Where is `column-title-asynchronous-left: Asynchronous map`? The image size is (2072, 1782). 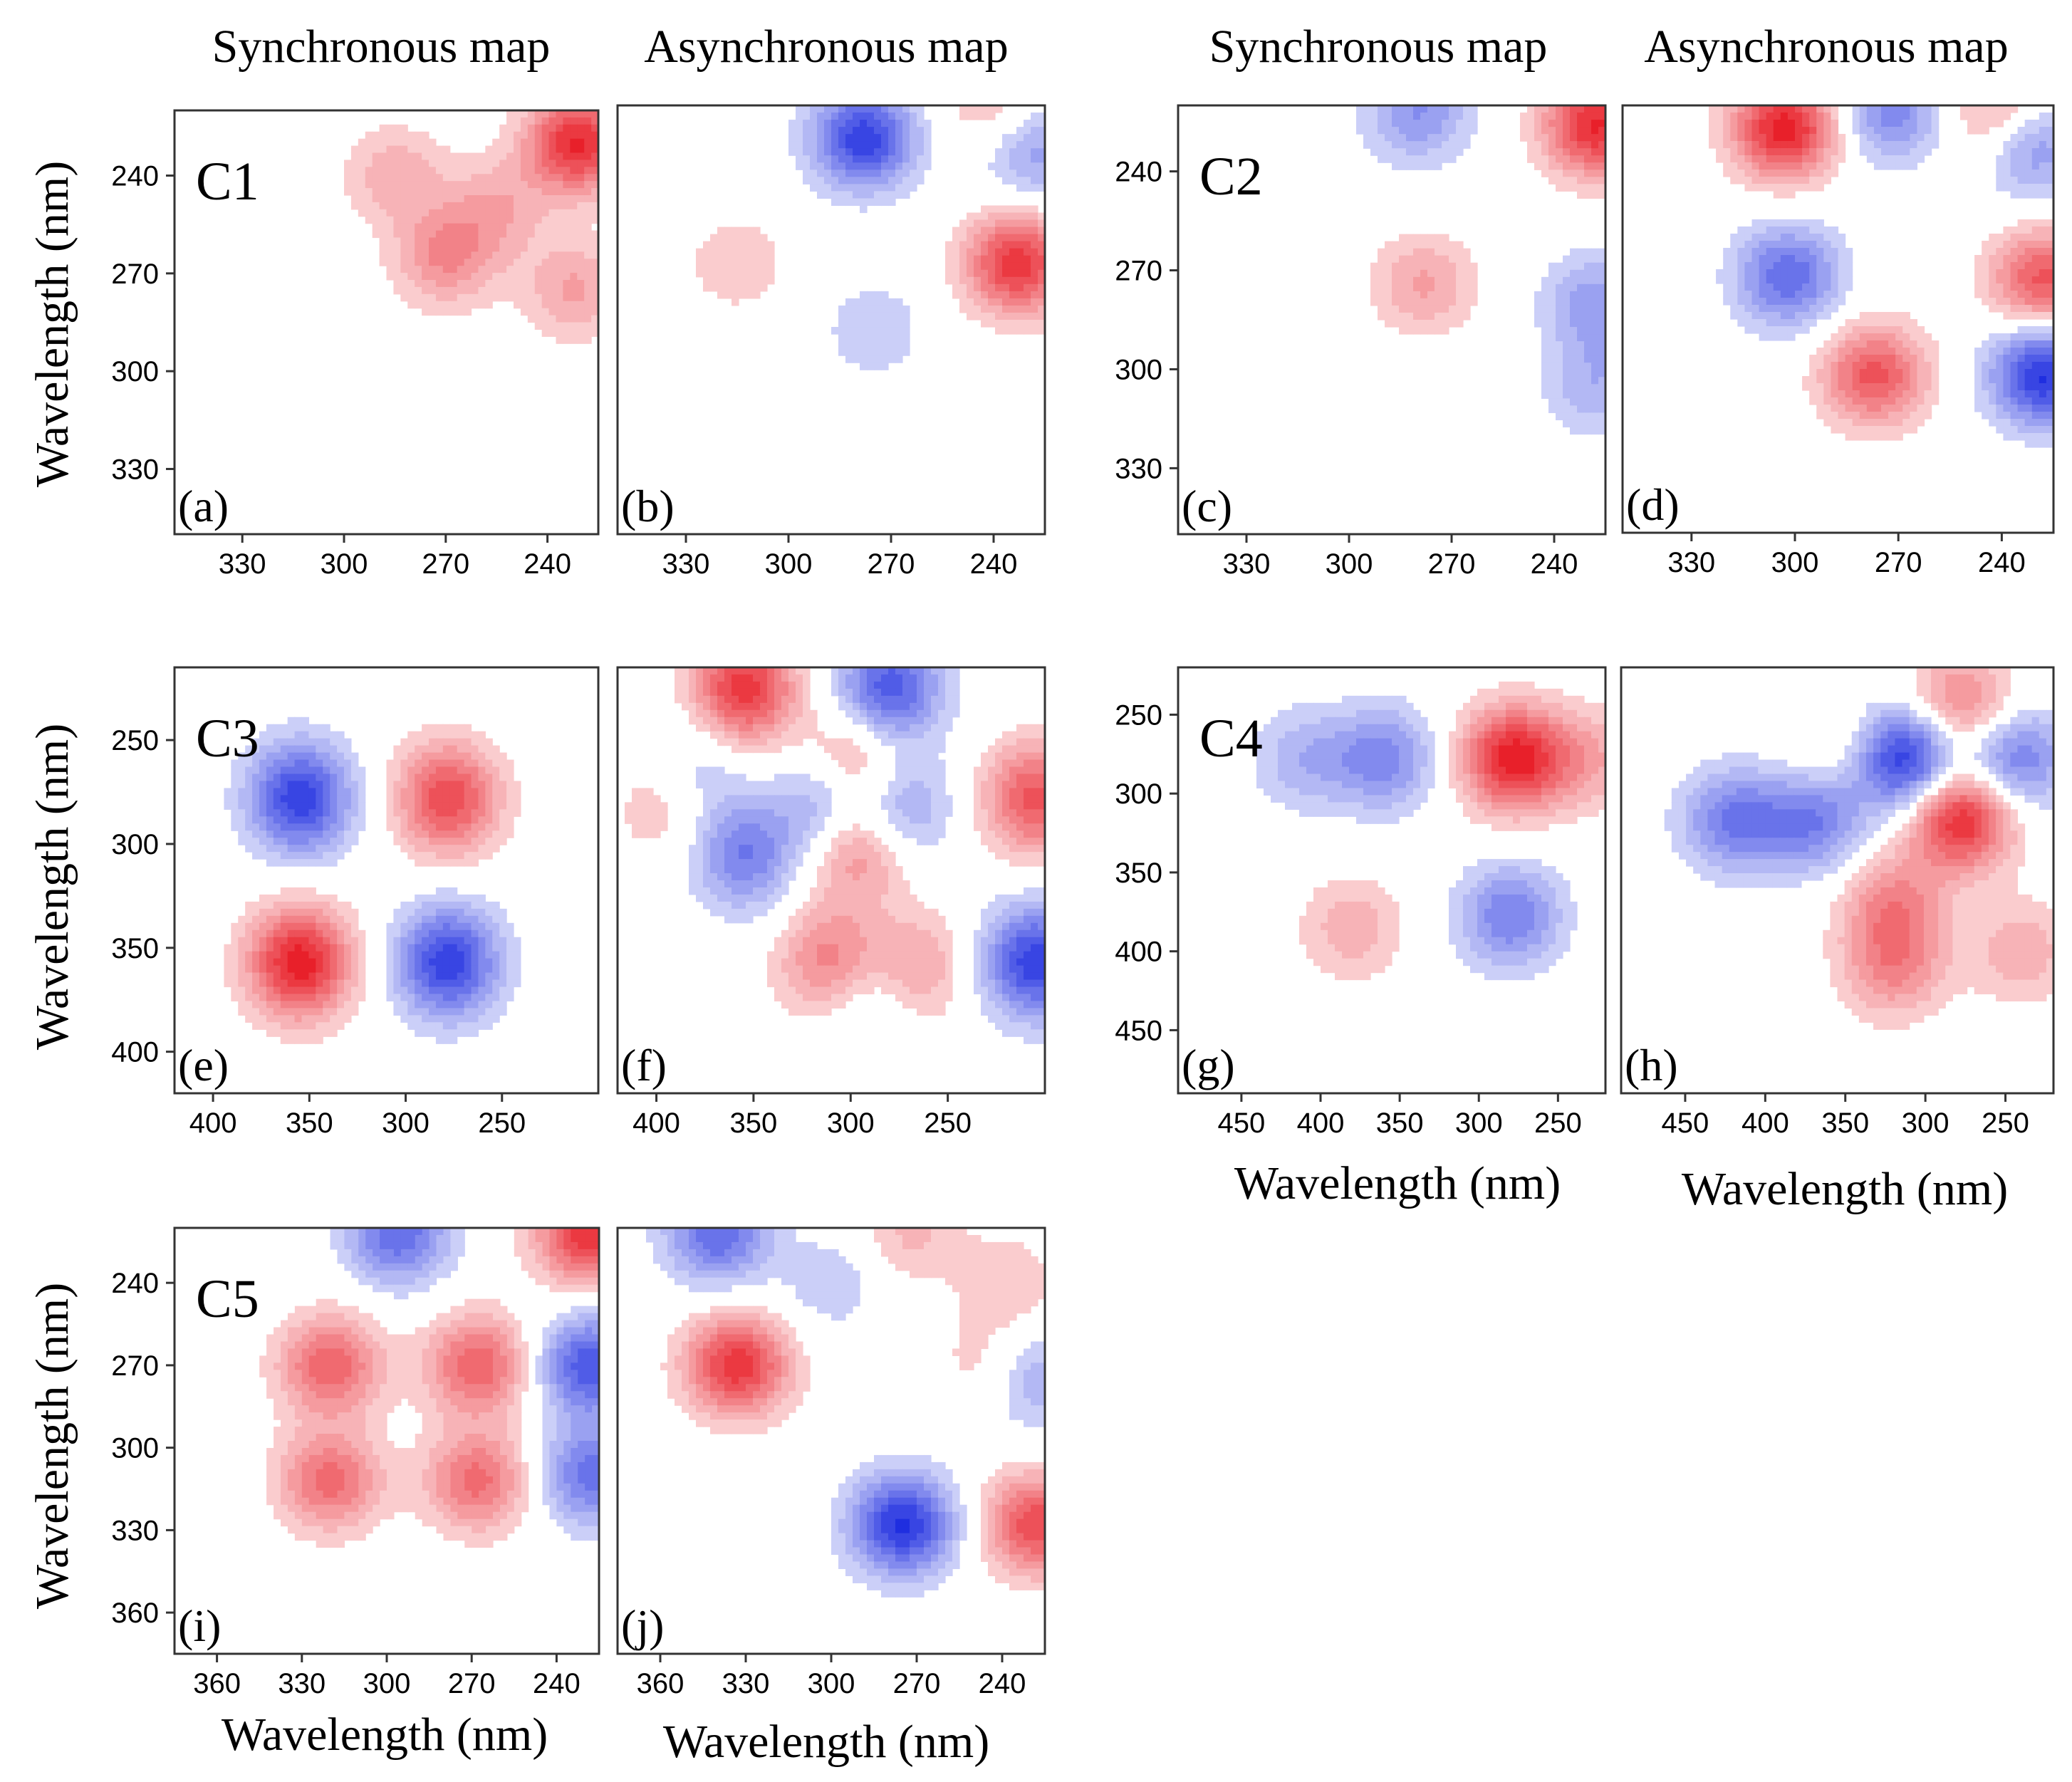 column-title-asynchronous-left: Asynchronous map is located at coordinates (826, 47).